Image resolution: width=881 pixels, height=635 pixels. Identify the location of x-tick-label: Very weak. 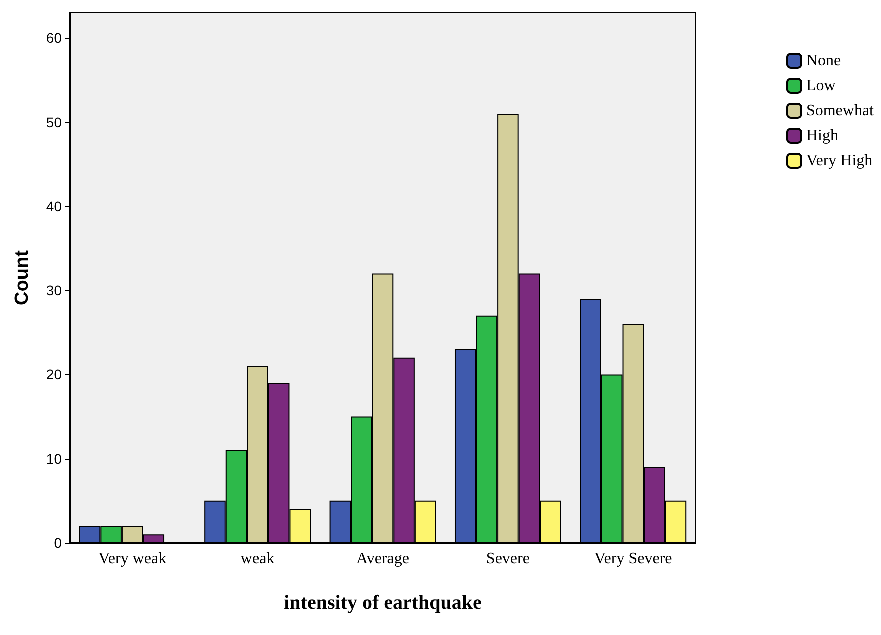
(132, 559).